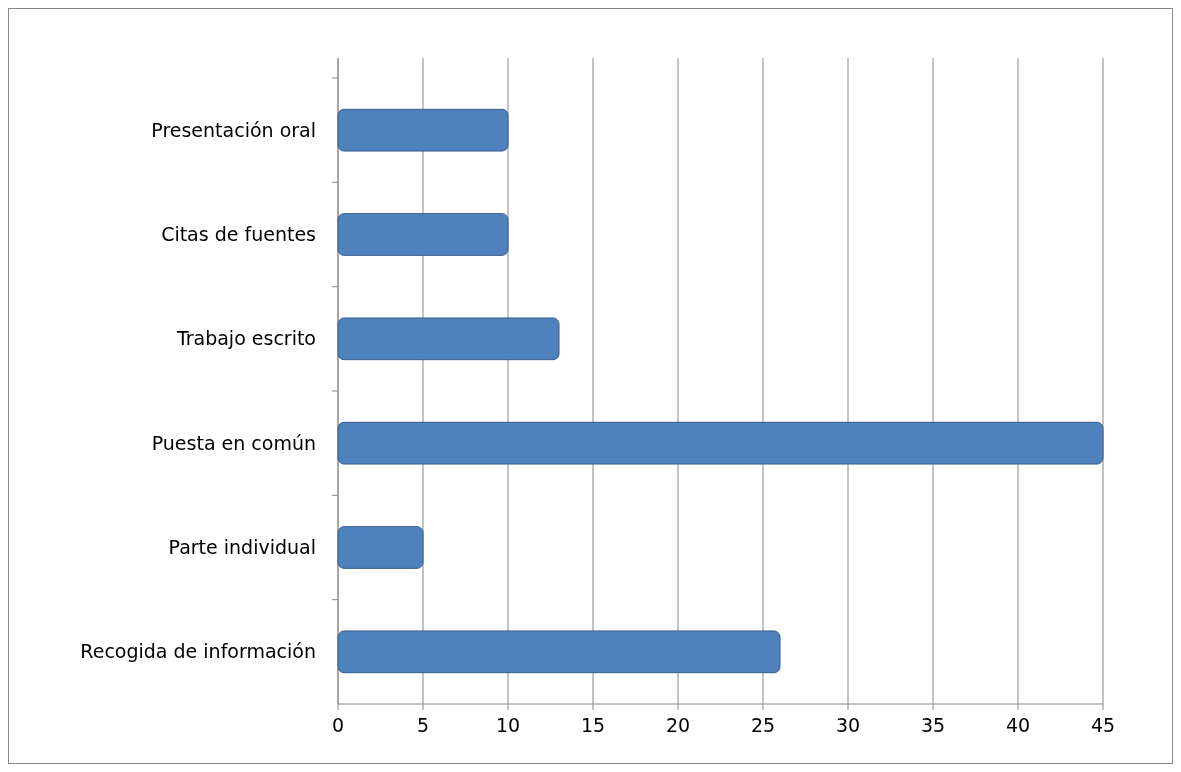  I want to click on y-tick-label: Parte individual, so click(242, 547).